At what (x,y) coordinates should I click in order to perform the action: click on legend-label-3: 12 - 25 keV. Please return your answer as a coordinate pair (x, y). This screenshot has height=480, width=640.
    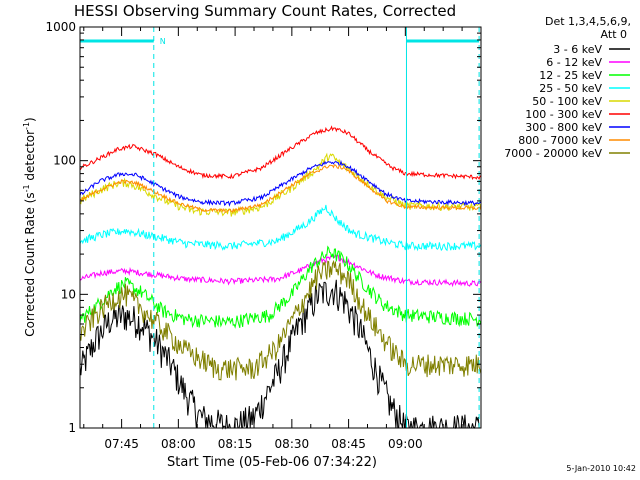
    Looking at the image, I should click on (570, 75).